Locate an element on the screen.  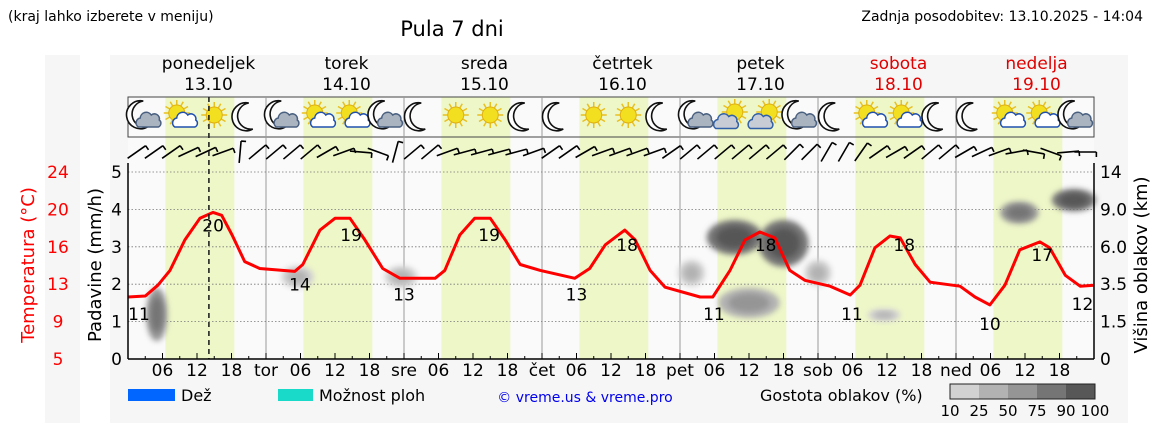
temperature-extreme-label: 11 is located at coordinates (714, 315).